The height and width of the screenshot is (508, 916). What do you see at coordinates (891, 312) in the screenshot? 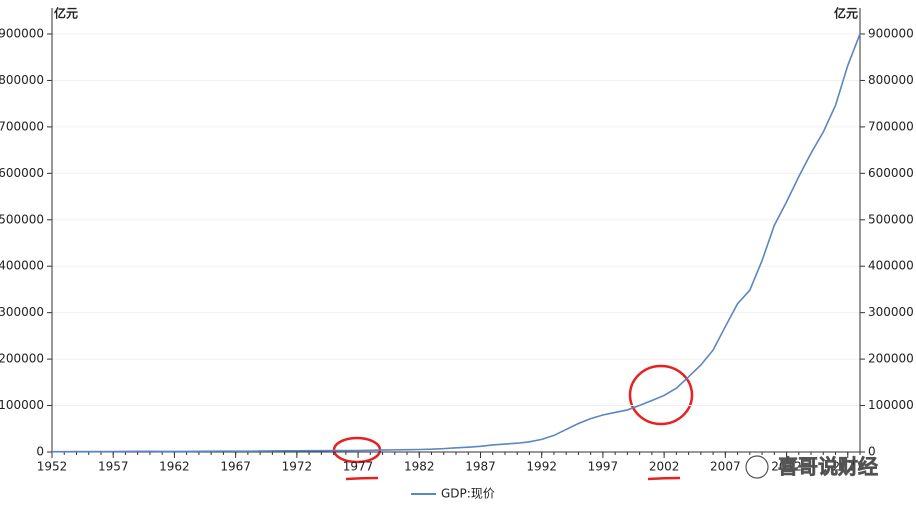
I see `y2-tick-label: 300000` at bounding box center [891, 312].